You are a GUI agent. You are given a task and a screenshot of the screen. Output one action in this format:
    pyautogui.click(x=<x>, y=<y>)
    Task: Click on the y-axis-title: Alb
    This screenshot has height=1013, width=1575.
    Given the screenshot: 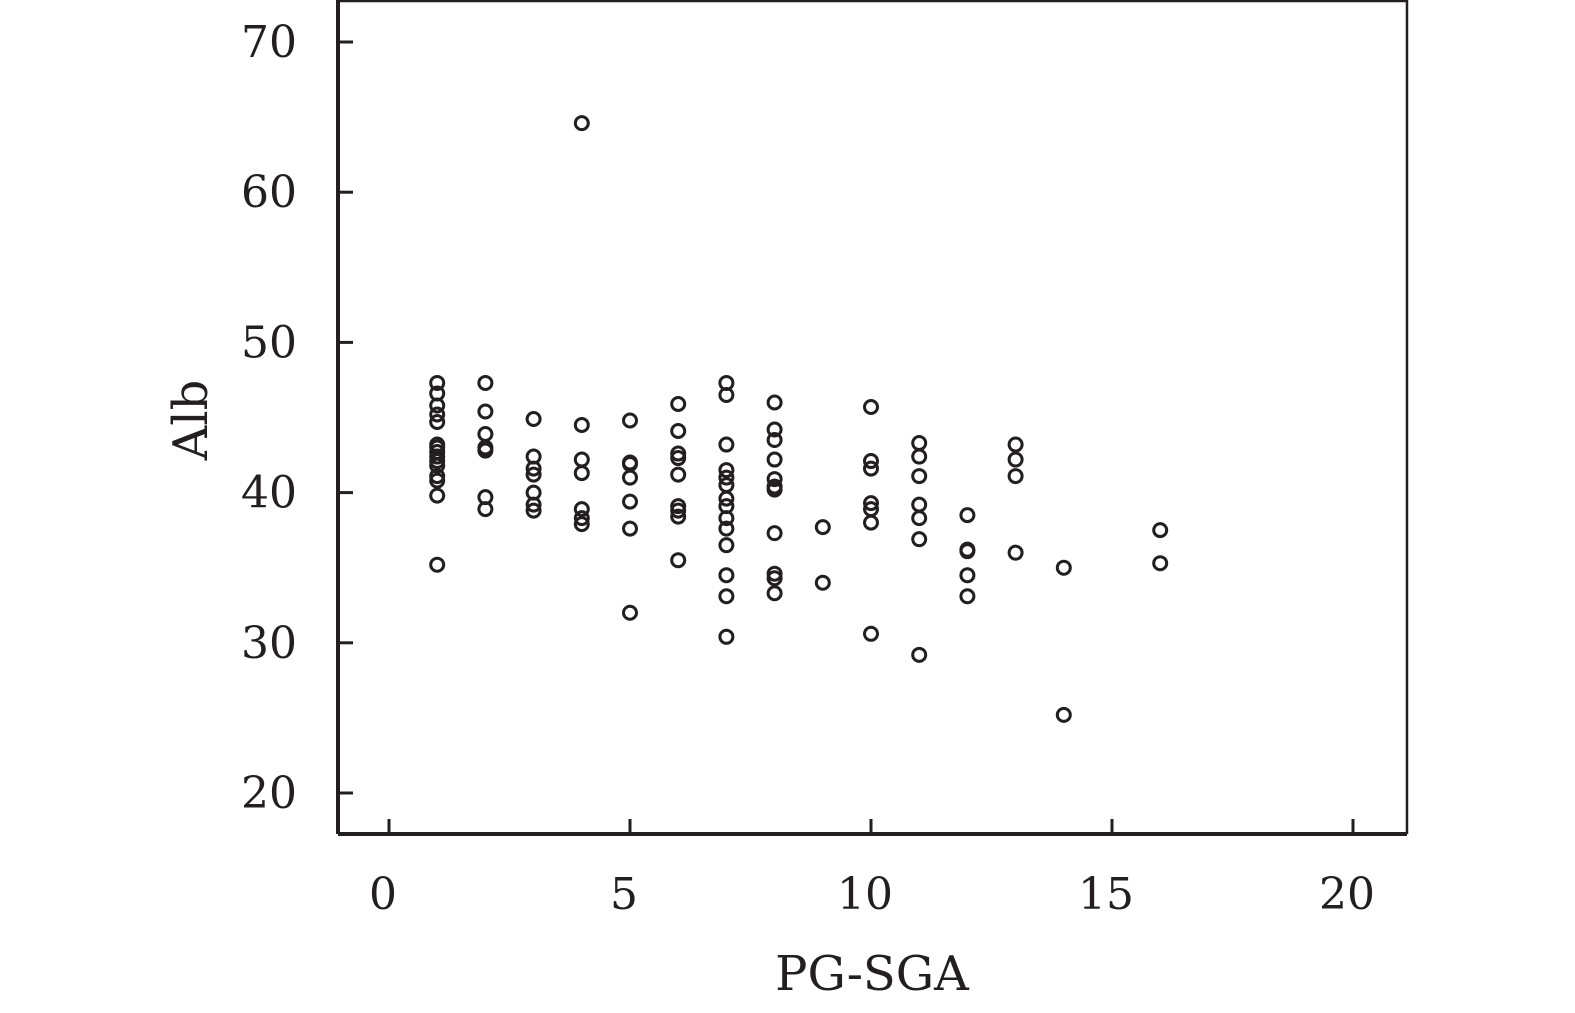 What is the action you would take?
    pyautogui.click(x=191, y=421)
    